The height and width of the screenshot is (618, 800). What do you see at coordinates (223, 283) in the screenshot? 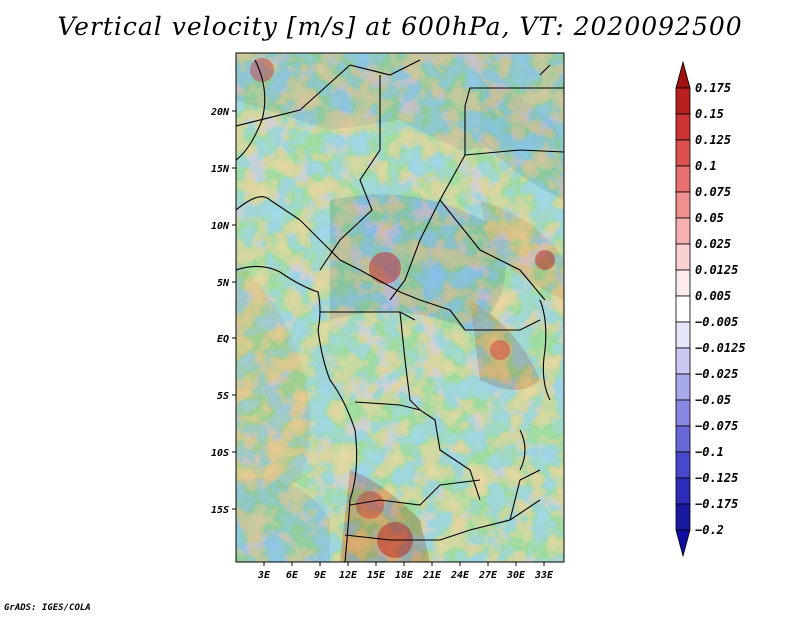
I see `lat-label: 5N` at bounding box center [223, 283].